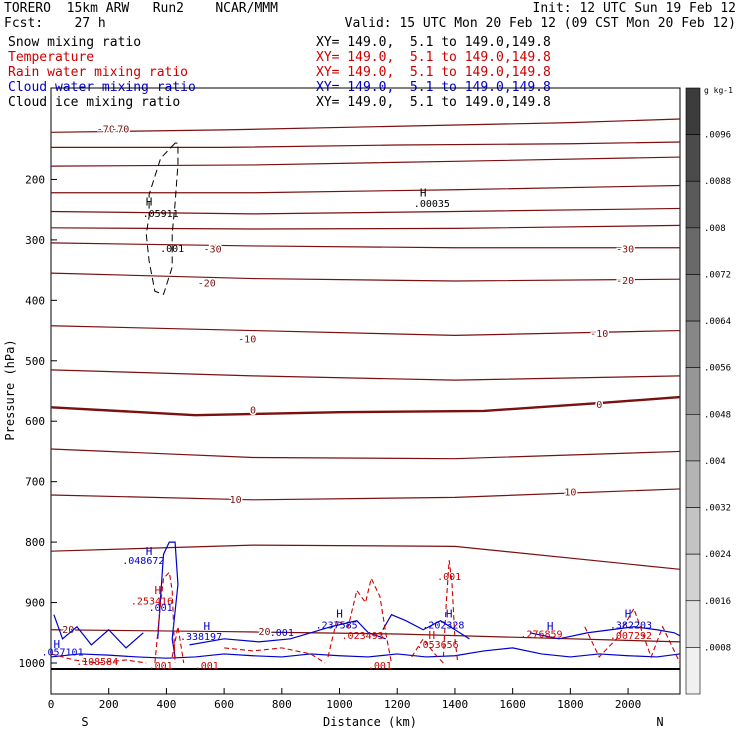 This screenshot has width=740, height=740. Describe the element at coordinates (717, 602) in the screenshot. I see `colorbar-tick-label: .0016` at that location.